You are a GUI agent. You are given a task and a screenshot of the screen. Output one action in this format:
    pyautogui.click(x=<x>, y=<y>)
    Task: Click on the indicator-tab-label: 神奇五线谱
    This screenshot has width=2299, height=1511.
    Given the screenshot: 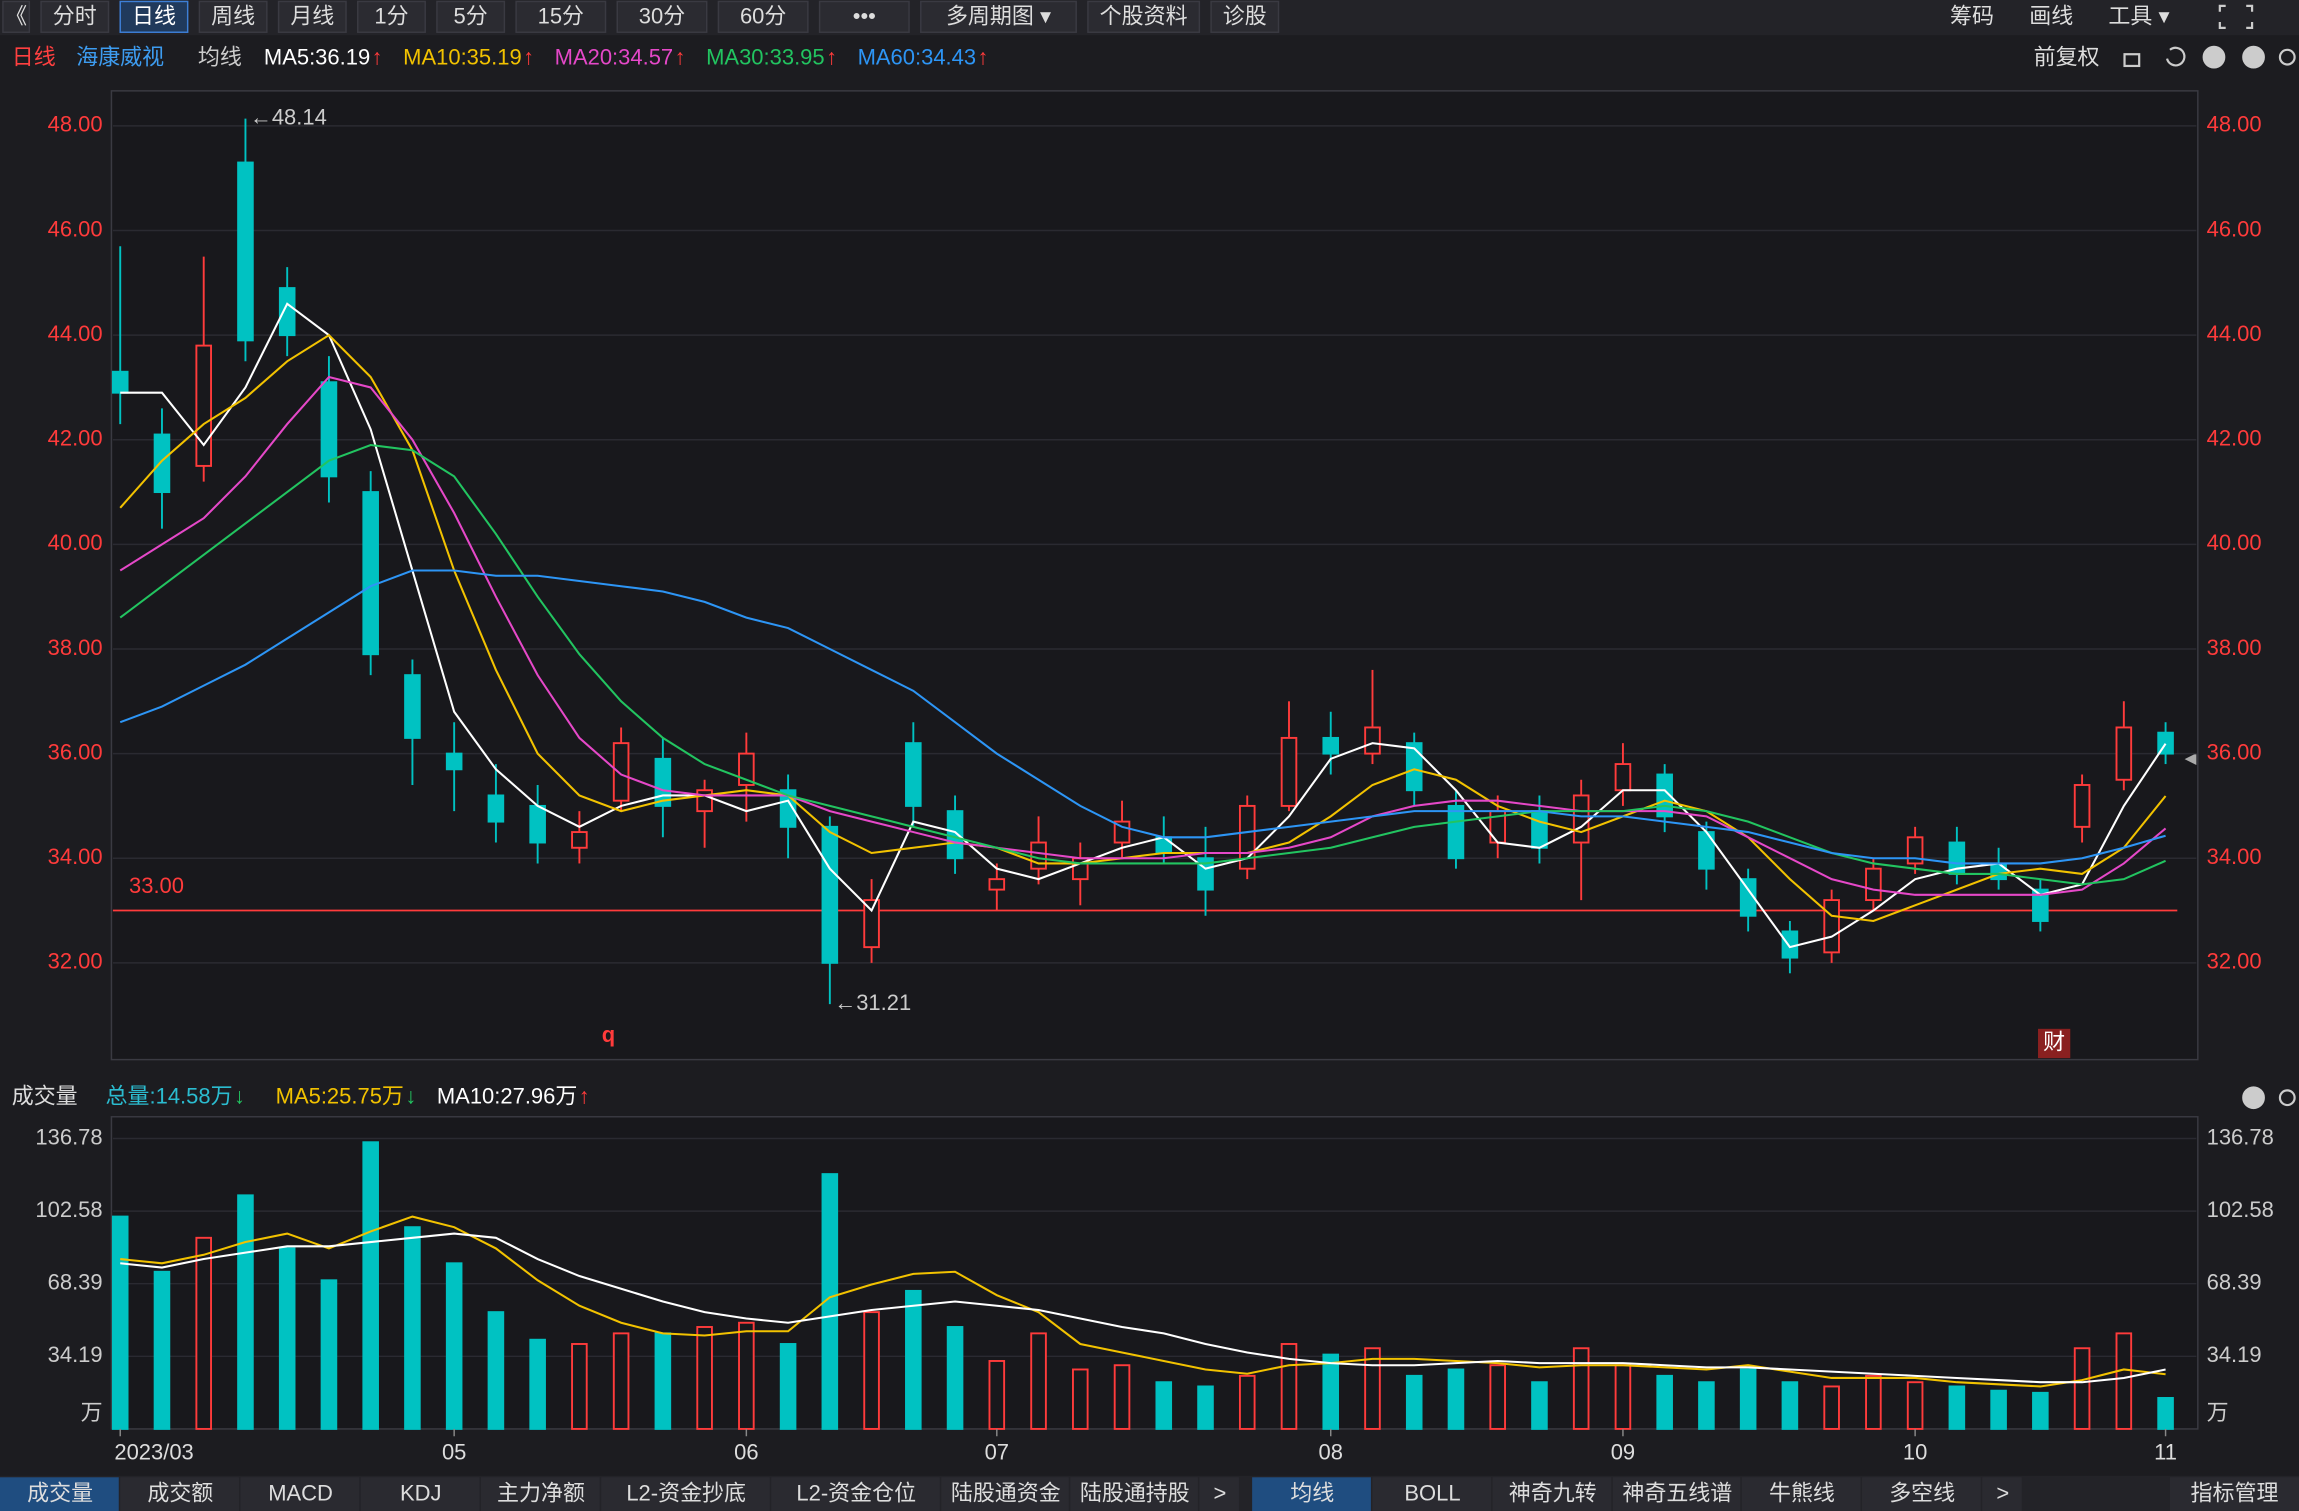 What is the action you would take?
    pyautogui.click(x=1677, y=1493)
    